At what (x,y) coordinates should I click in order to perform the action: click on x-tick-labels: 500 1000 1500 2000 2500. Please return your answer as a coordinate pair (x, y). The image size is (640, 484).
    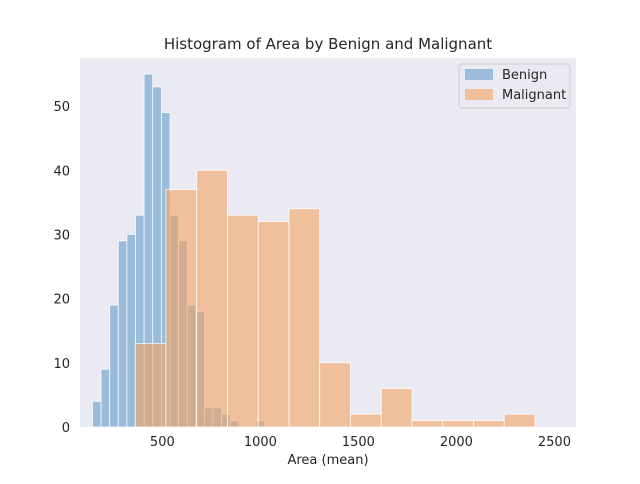
    Looking at the image, I should click on (360, 442).